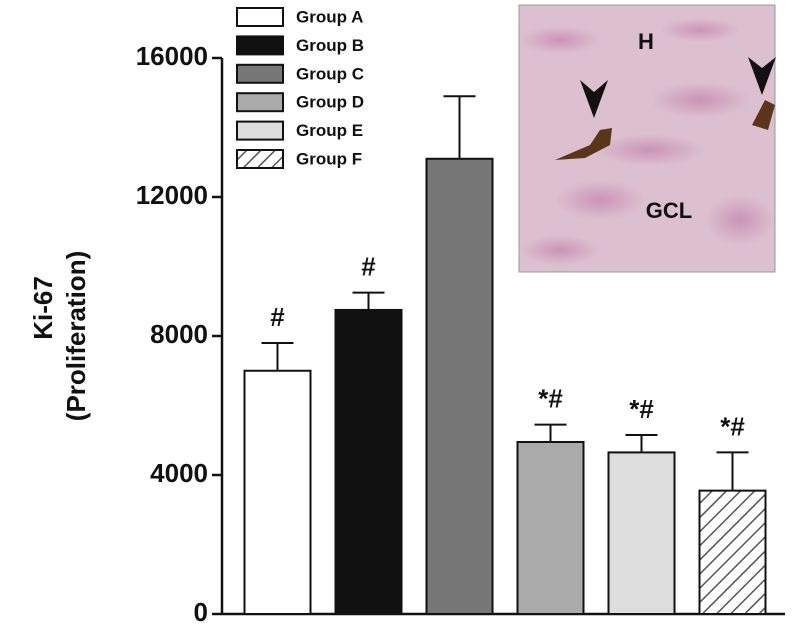 Image resolution: width=800 pixels, height=640 pixels. What do you see at coordinates (43, 308) in the screenshot?
I see `y-axis-label: Ki-67` at bounding box center [43, 308].